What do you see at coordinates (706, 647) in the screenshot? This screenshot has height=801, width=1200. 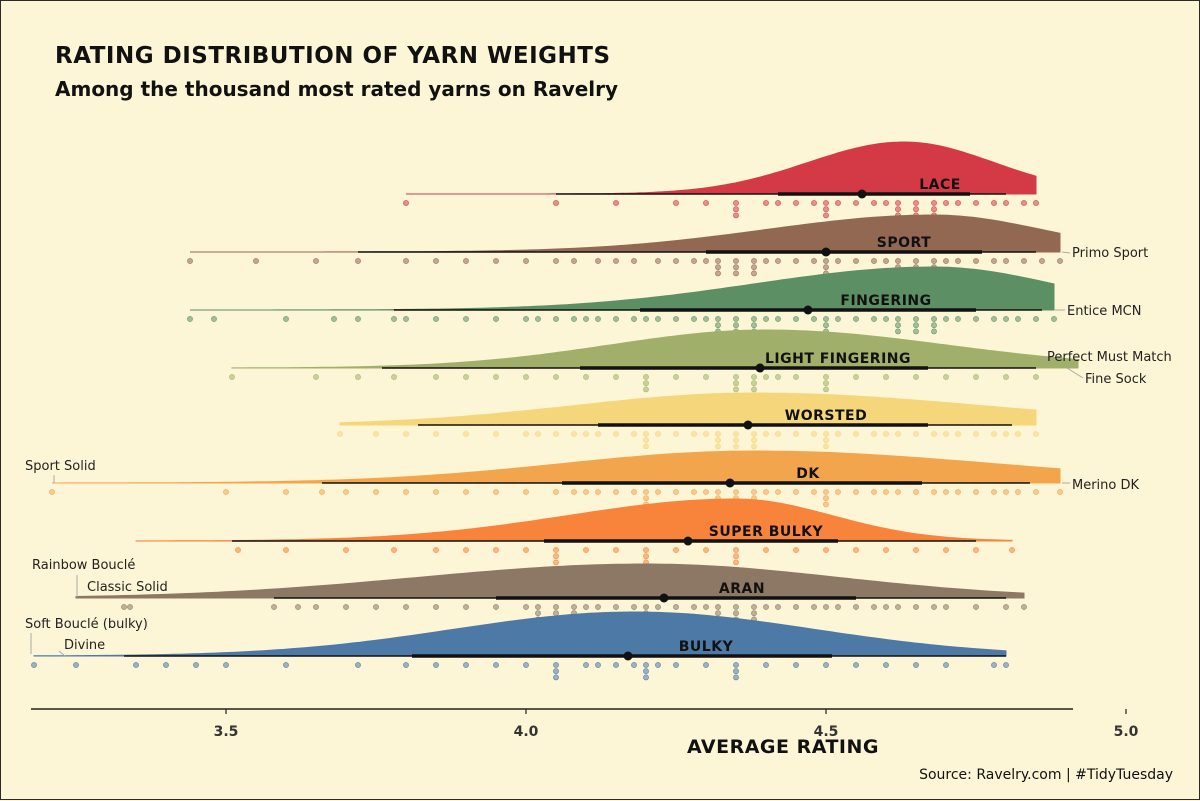 I see `series-label-bulky: BULKY` at bounding box center [706, 647].